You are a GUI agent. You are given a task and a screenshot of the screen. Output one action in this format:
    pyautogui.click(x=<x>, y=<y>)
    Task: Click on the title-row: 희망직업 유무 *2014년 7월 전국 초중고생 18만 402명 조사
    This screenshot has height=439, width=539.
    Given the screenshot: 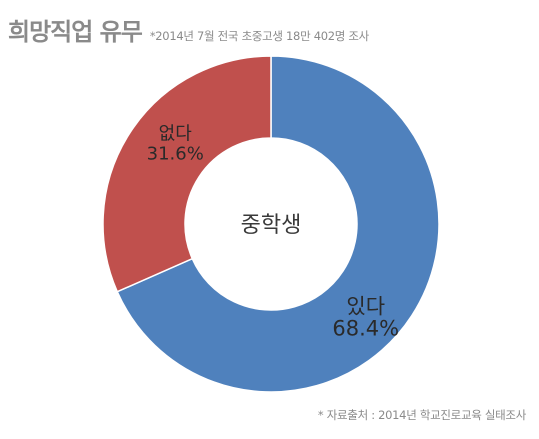 What is the action you would take?
    pyautogui.click(x=188, y=29)
    